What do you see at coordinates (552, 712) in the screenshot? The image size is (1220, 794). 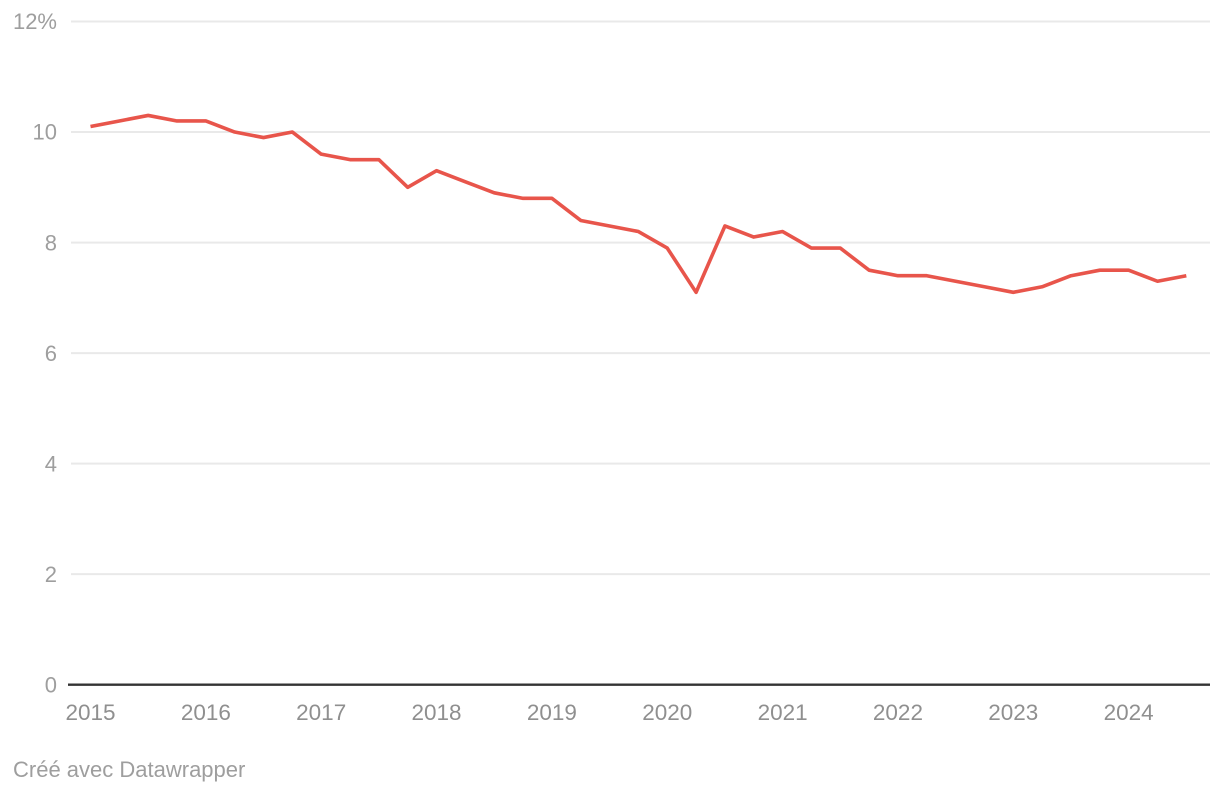 I see `x-axis-label: 2019` at bounding box center [552, 712].